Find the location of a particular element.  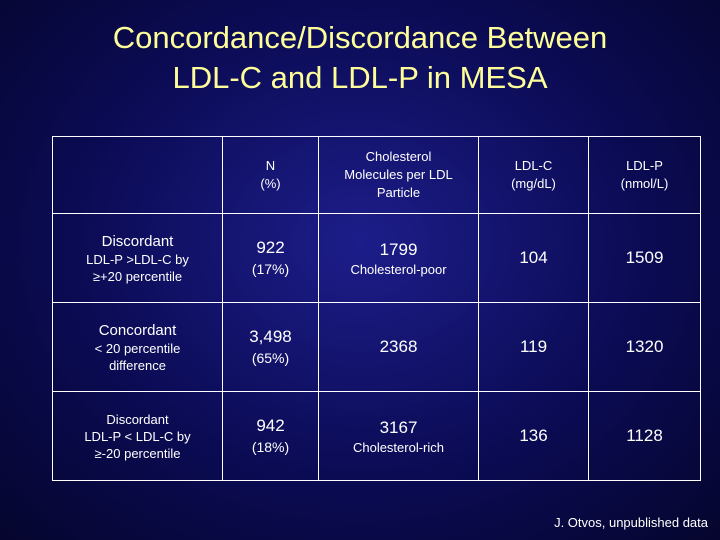

row-label-sub2: difference is located at coordinates (137, 365).